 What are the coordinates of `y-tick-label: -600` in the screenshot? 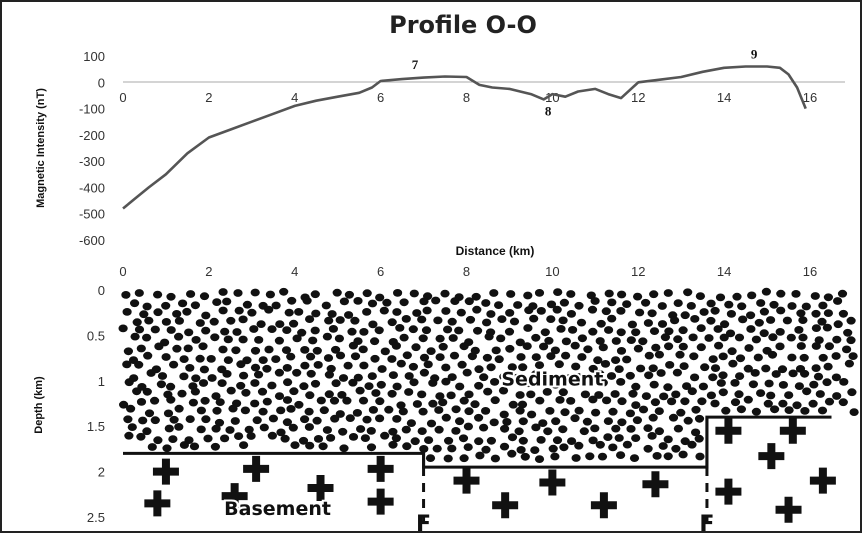 It's located at (92, 240).